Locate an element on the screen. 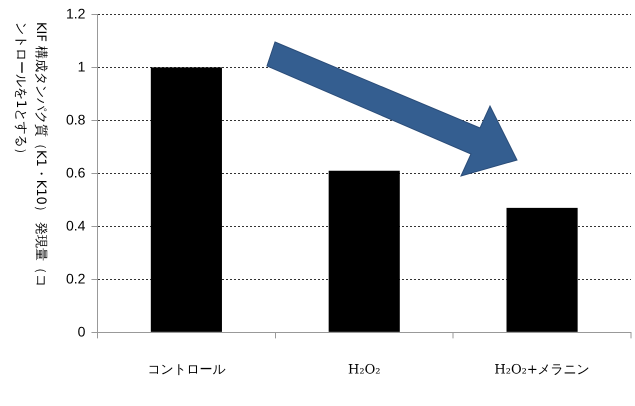 The width and height of the screenshot is (635, 406). y-tick-label: 1 is located at coordinates (82, 66).